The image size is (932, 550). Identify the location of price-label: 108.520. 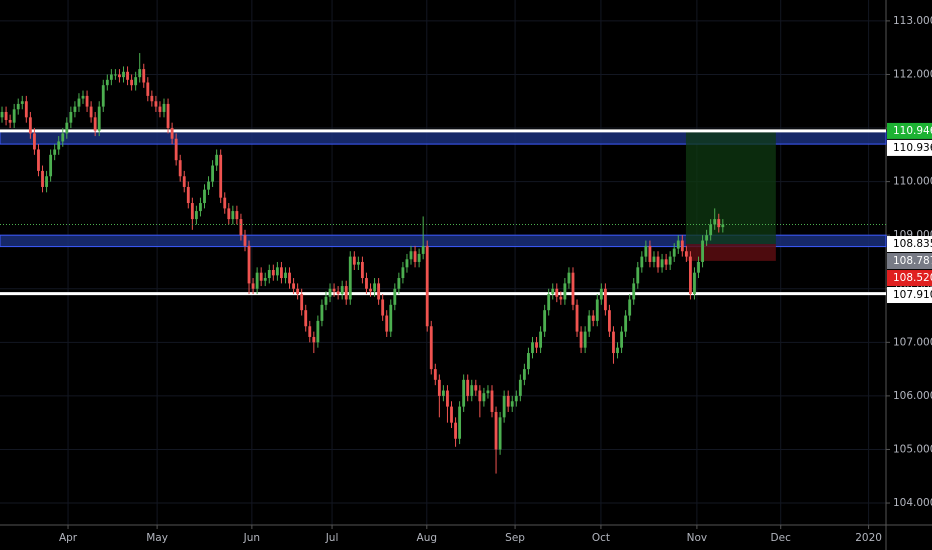
(912, 278).